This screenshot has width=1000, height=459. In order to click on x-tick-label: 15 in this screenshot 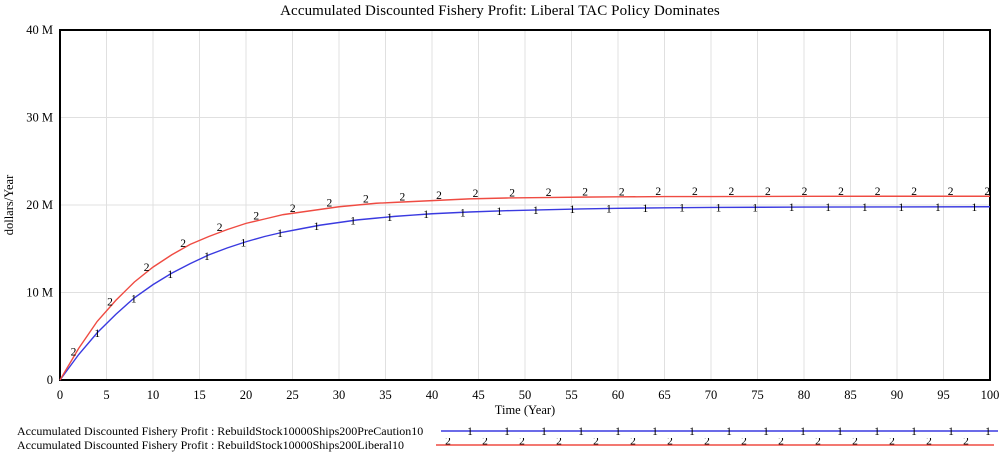, I will do `click(199, 395)`.